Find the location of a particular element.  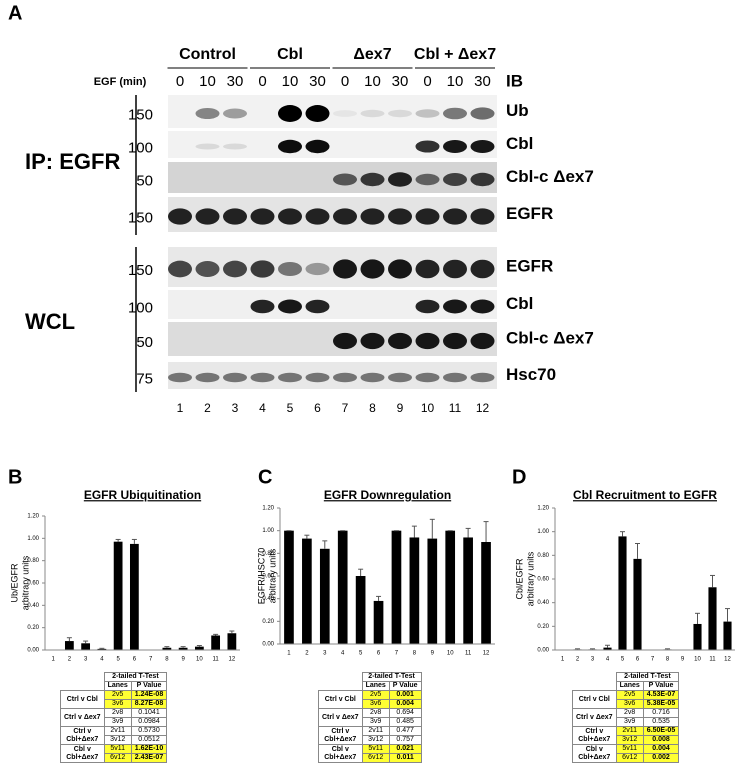

table-cell: 1.62E-10 is located at coordinates (149, 749).